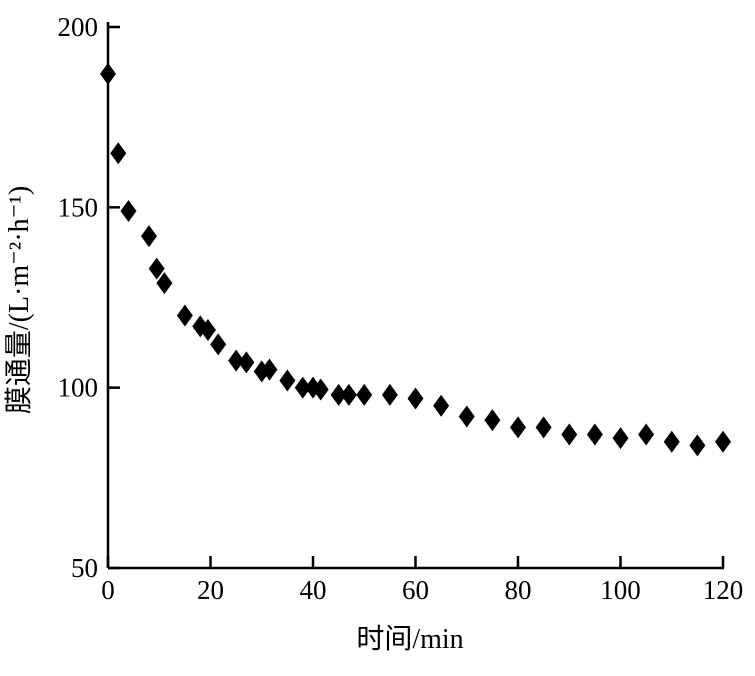  What do you see at coordinates (19, 300) in the screenshot?
I see `y-axis-label: 膜通量/(L·m⁻²·h⁻¹)` at bounding box center [19, 300].